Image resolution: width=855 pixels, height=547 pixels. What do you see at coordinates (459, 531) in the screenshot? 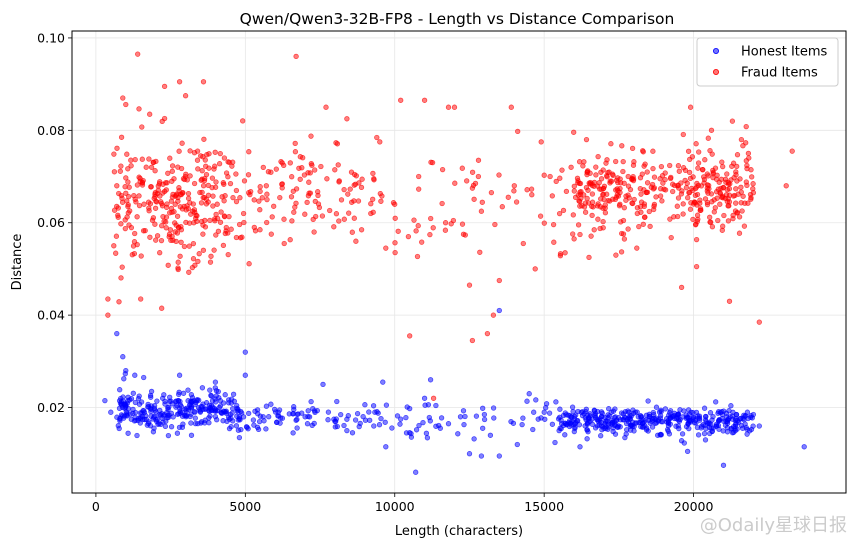
I see `x-axis-label: Length (characters)` at bounding box center [459, 531].